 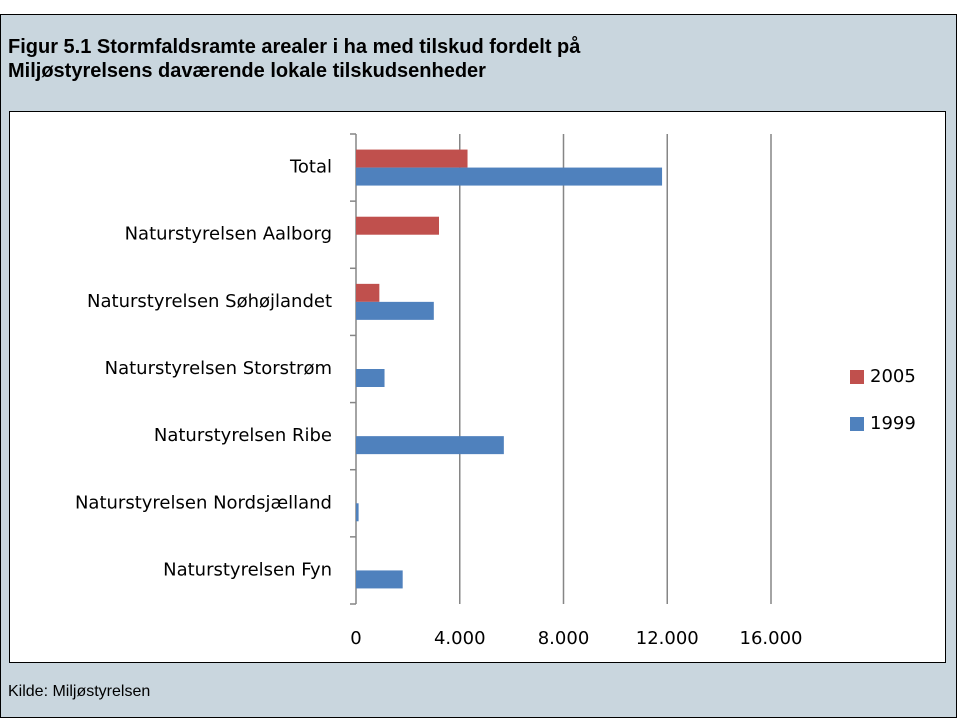 What do you see at coordinates (355, 638) in the screenshot?
I see `x-tick-label: 0` at bounding box center [355, 638].